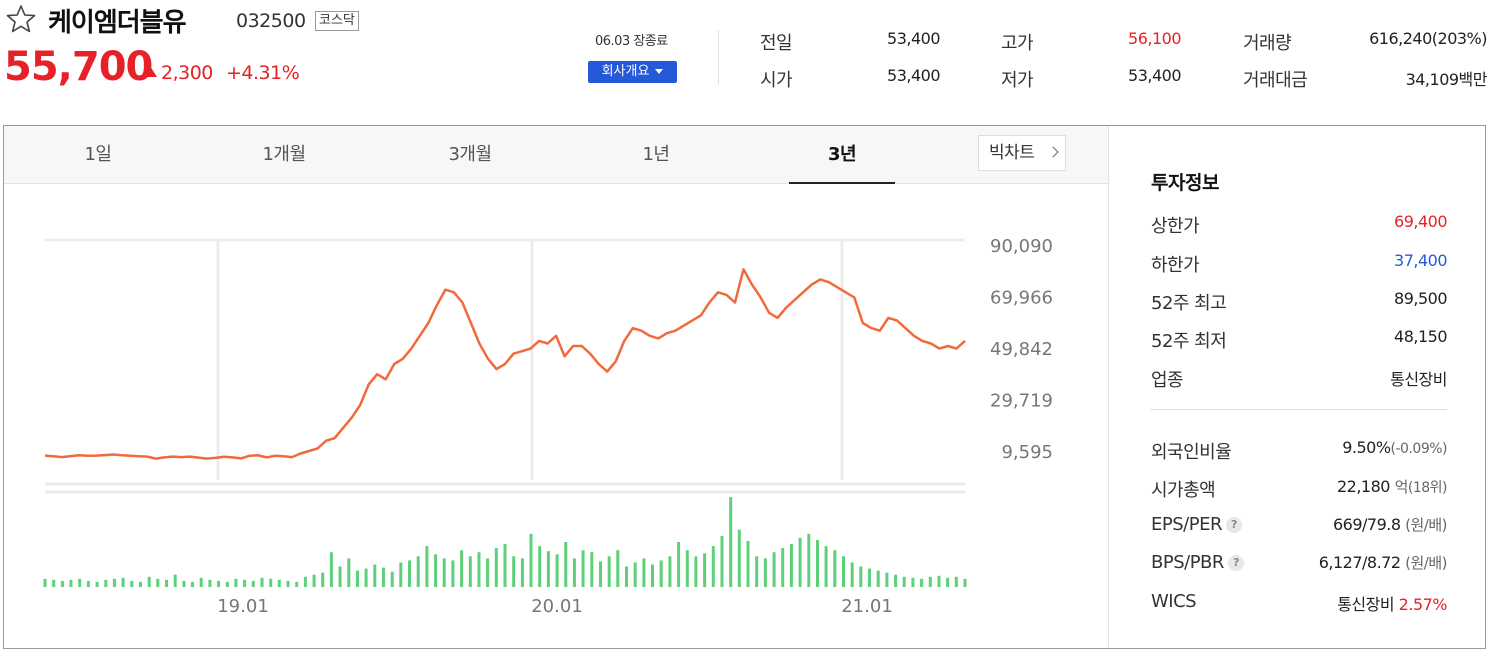 The image size is (1490, 653). I want to click on tab-3year: 3년, so click(842, 154).